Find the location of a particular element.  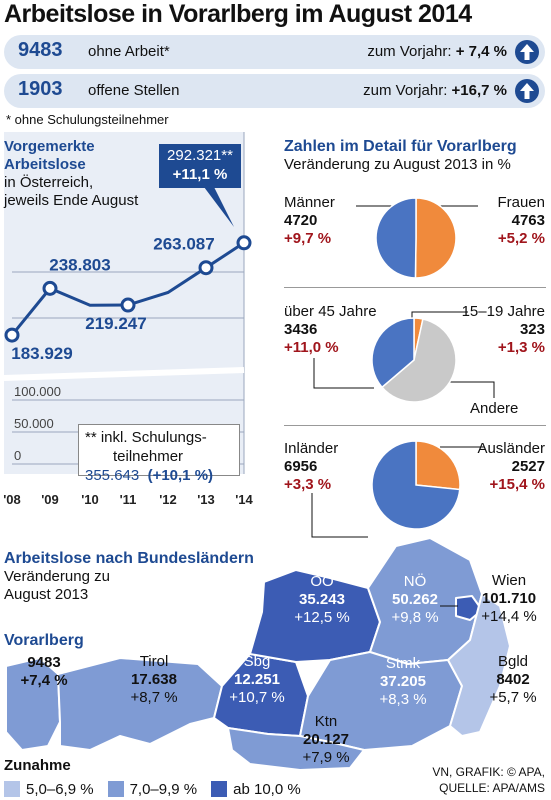

legend: 5,0–6,9 % 7,0–9,9 % ab 10,0 % is located at coordinates (152, 789).